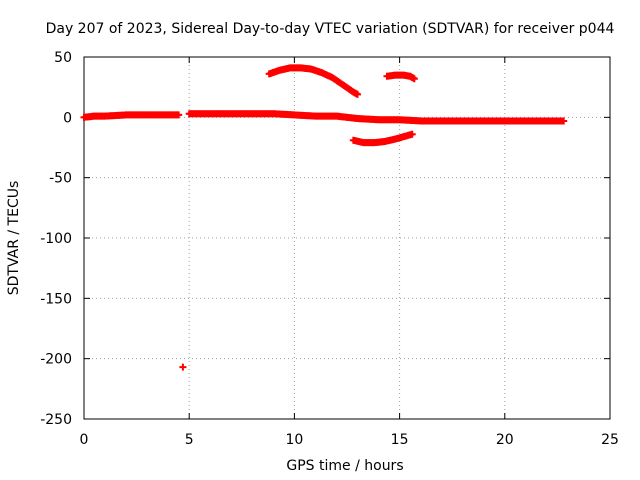 The image size is (640, 480). I want to click on data-point-outlier, so click(183, 367).